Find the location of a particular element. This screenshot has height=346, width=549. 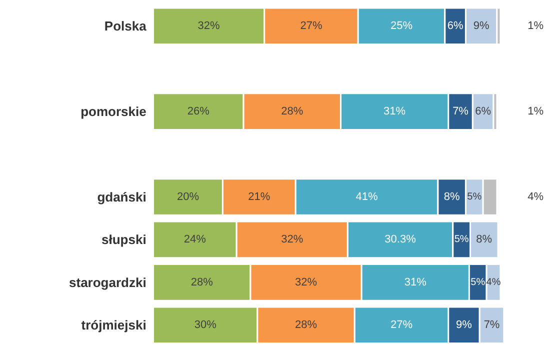

data-label: 30.3% is located at coordinates (400, 240).